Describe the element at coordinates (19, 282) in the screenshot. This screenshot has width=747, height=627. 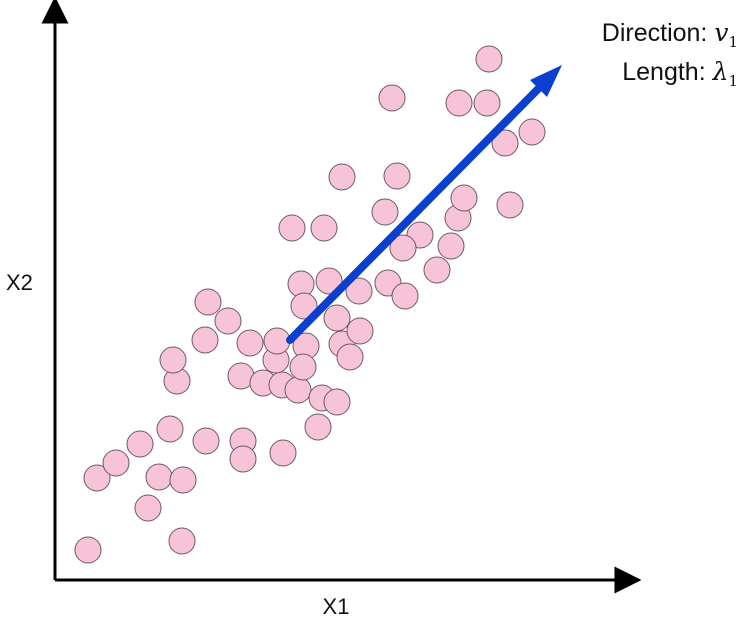
I see `y-axis-label: X2` at that location.